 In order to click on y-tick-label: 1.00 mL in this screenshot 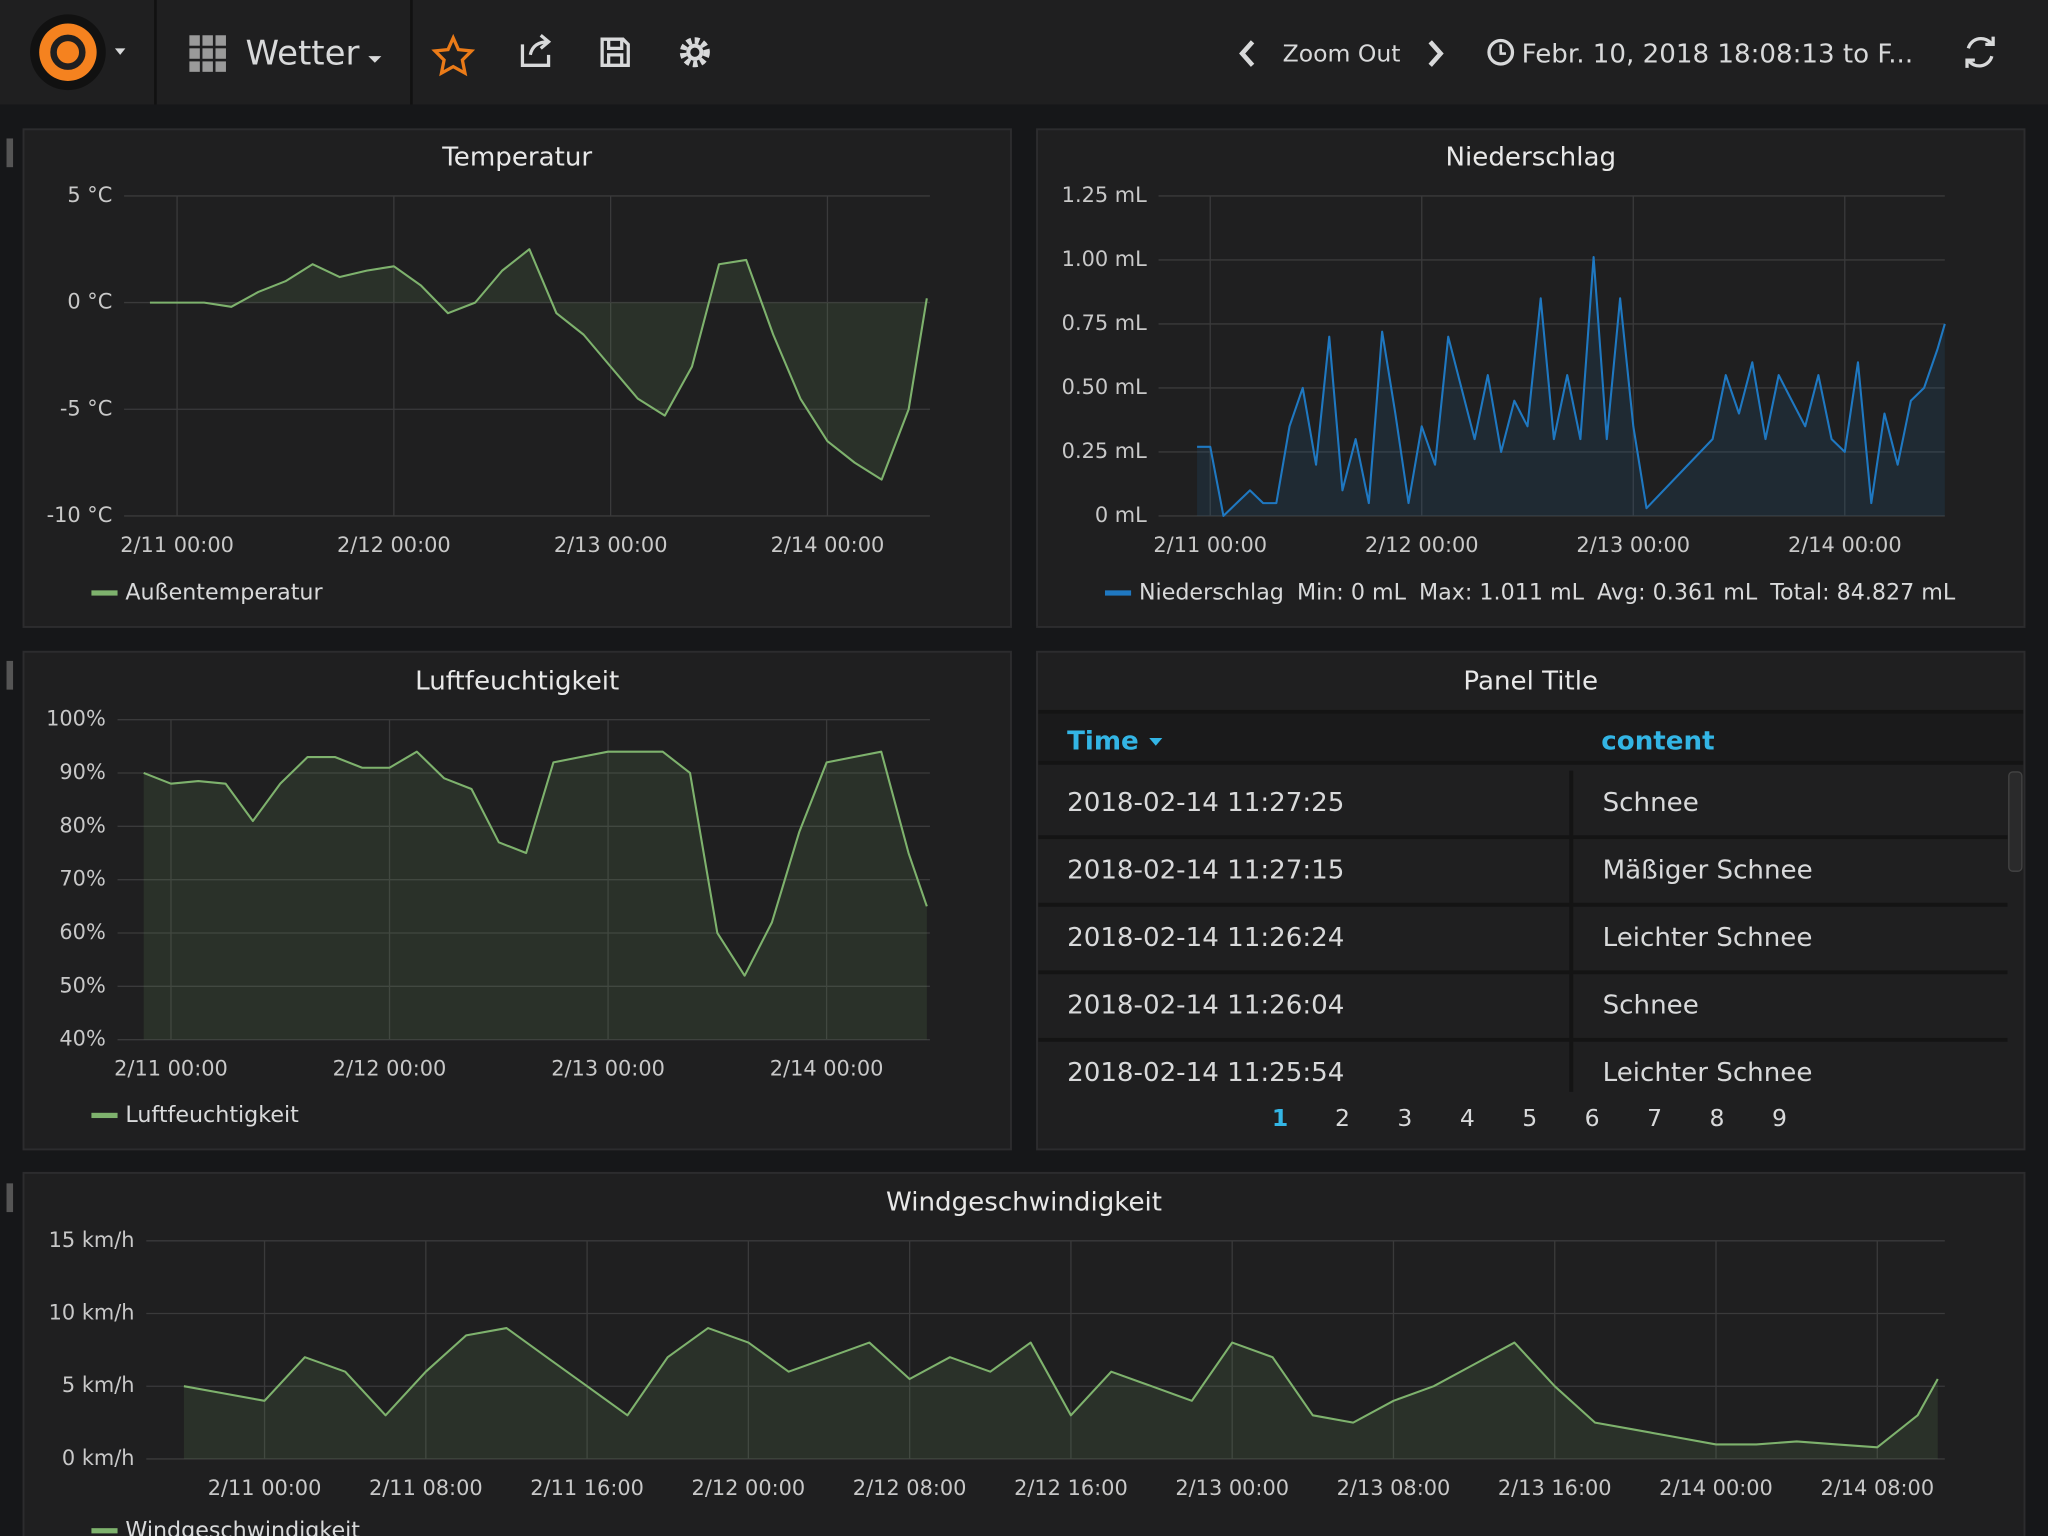, I will do `click(1104, 259)`.